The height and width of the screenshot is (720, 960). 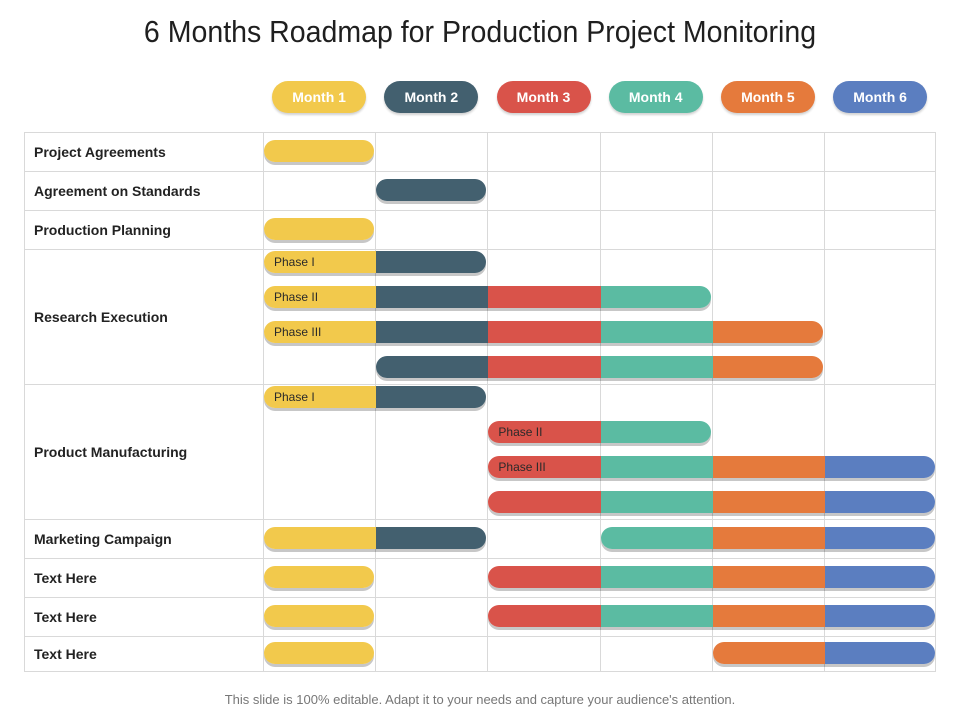 What do you see at coordinates (767, 97) in the screenshot?
I see `month-pill-5: Month 5` at bounding box center [767, 97].